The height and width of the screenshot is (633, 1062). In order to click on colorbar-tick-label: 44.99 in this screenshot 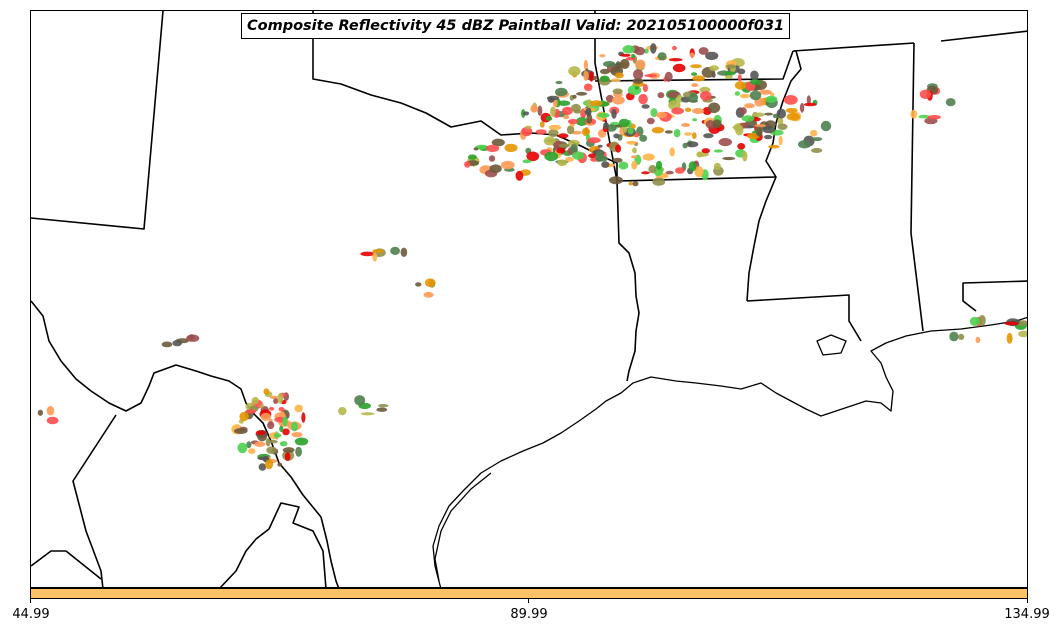, I will do `click(31, 614)`.